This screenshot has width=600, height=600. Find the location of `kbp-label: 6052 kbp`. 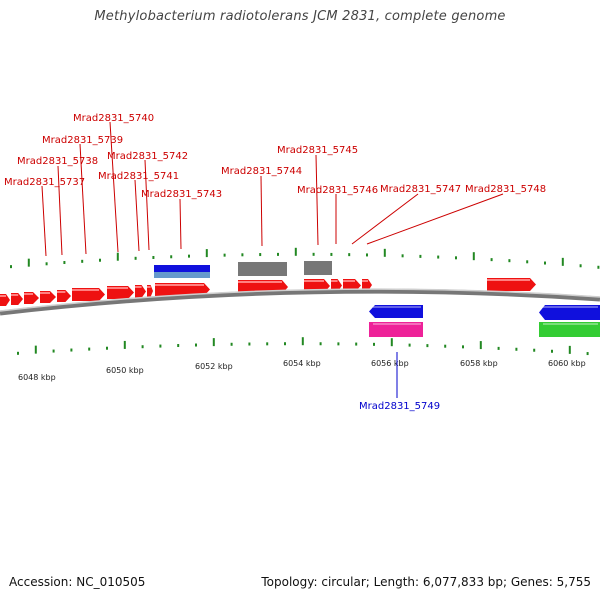

kbp-label: 6052 kbp is located at coordinates (214, 366).